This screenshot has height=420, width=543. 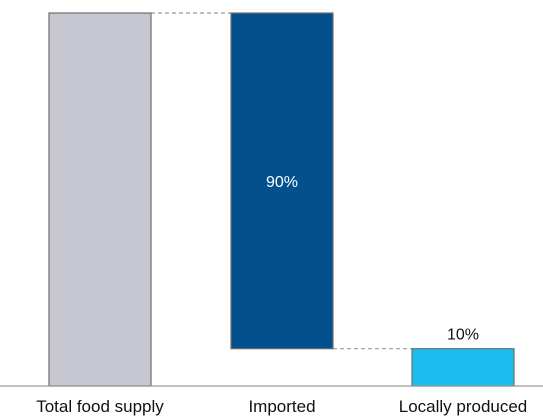 What do you see at coordinates (463, 367) in the screenshot?
I see `bar-locally-produced` at bounding box center [463, 367].